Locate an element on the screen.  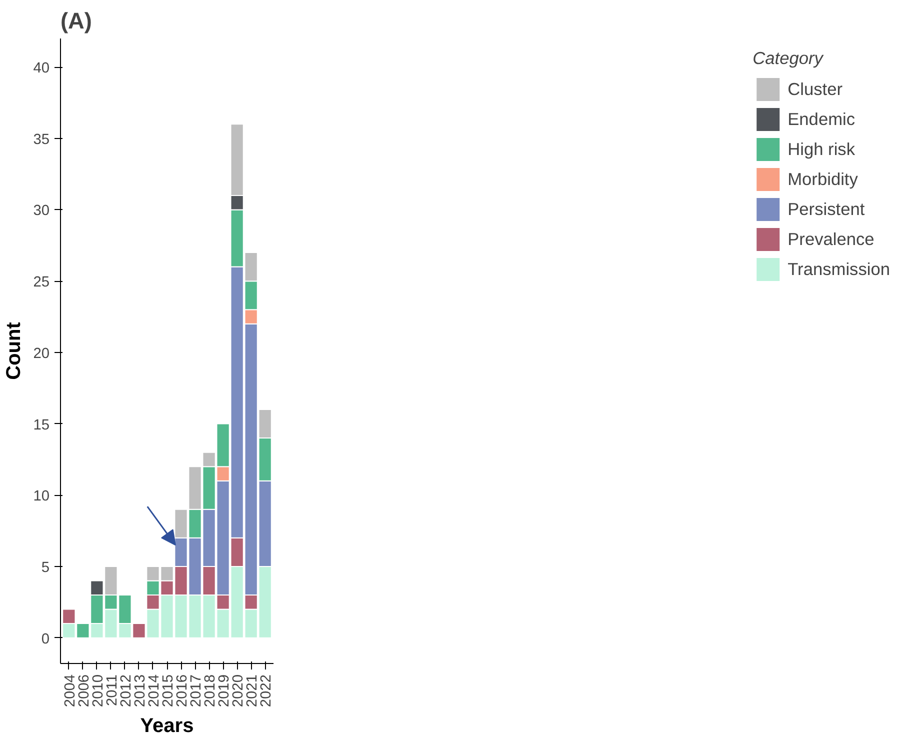
x-tick-label: 2016 is located at coordinates (182, 691).